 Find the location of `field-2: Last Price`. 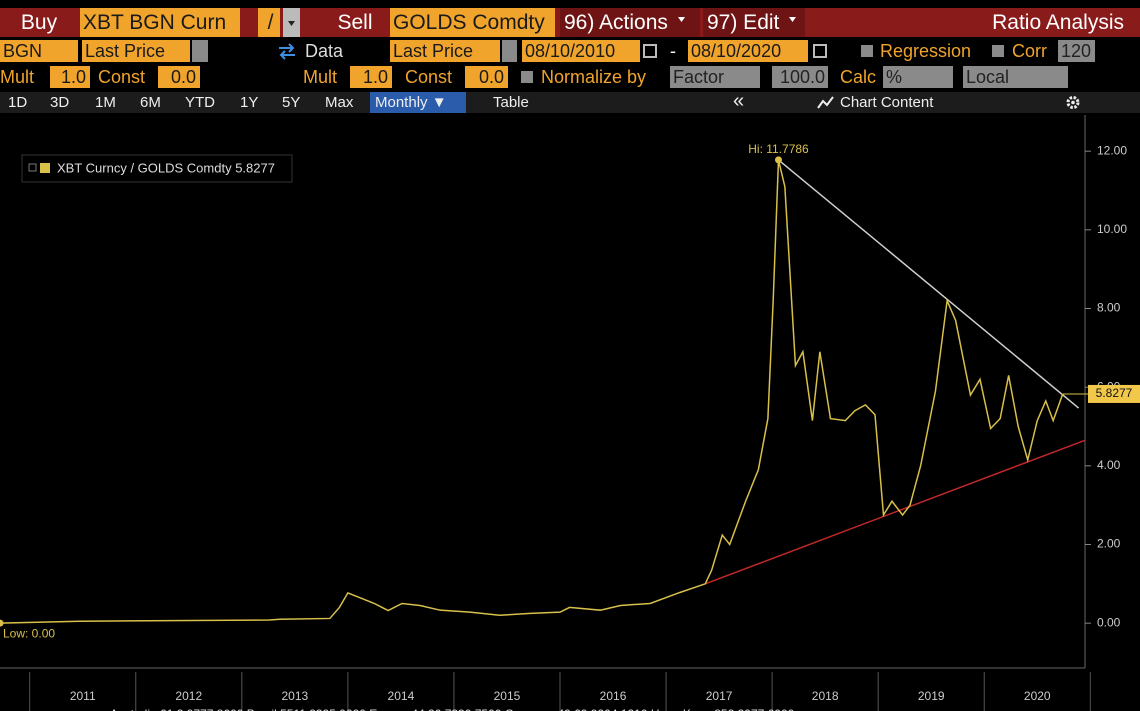

field-2: Last Price is located at coordinates (445, 51).